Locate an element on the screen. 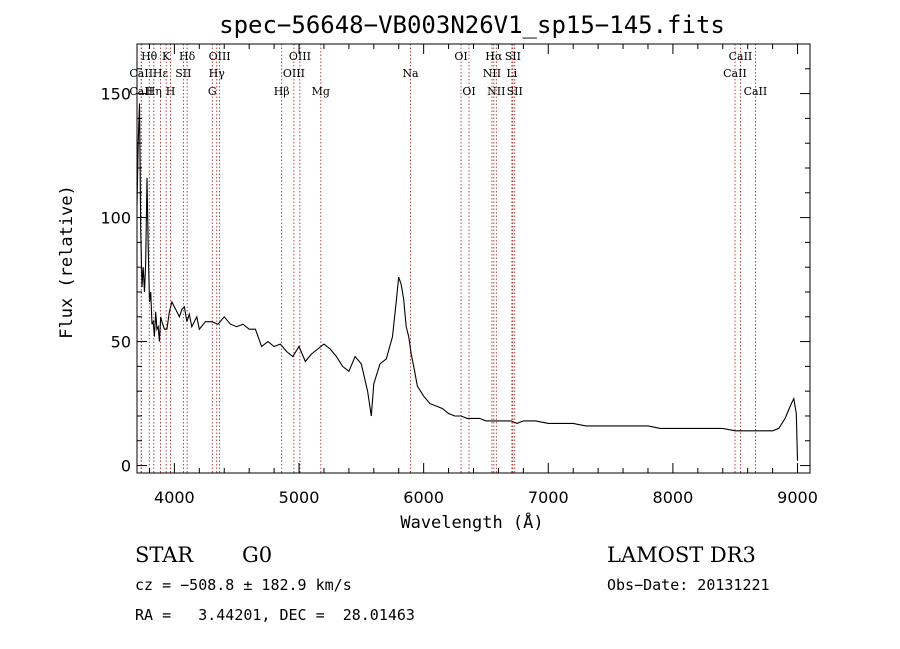 The height and width of the screenshot is (649, 900). y-tick-label: 50 is located at coordinates (121, 342).